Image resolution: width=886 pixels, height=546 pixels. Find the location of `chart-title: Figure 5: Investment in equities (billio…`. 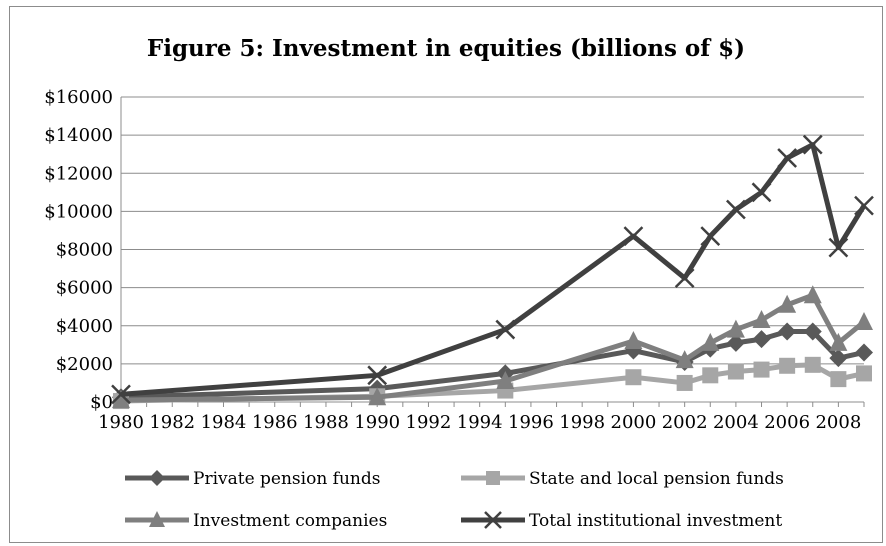

chart-title: Figure 5: Investment in equities (billio… is located at coordinates (446, 48).